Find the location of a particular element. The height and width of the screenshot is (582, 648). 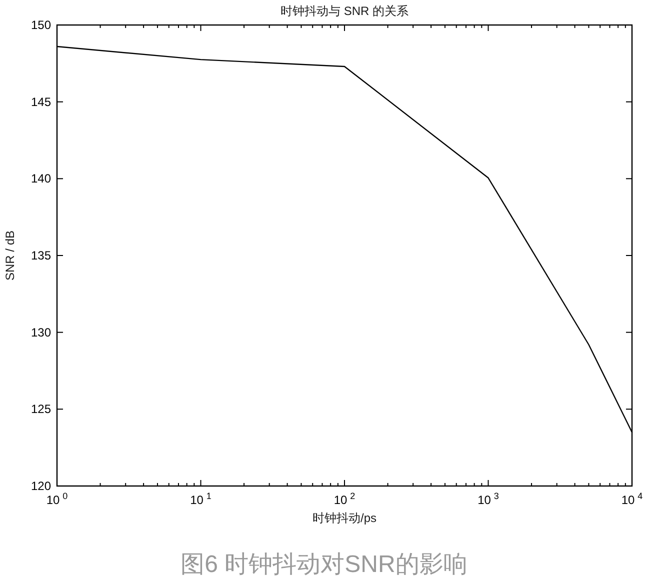

x-tick-label: 10$^{2}$ is located at coordinates (345, 499).